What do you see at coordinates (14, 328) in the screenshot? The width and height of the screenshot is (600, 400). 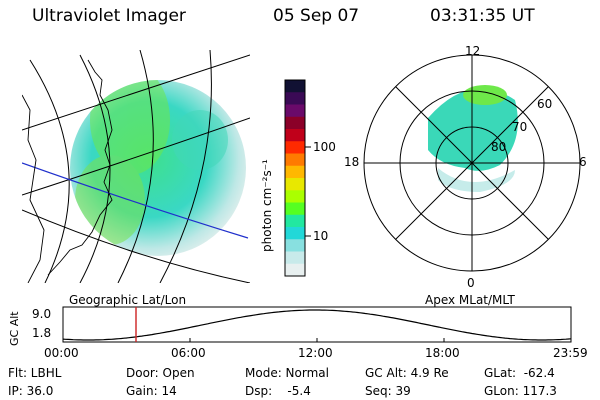 I see `altitude-ylabel: GC Alt` at bounding box center [14, 328].